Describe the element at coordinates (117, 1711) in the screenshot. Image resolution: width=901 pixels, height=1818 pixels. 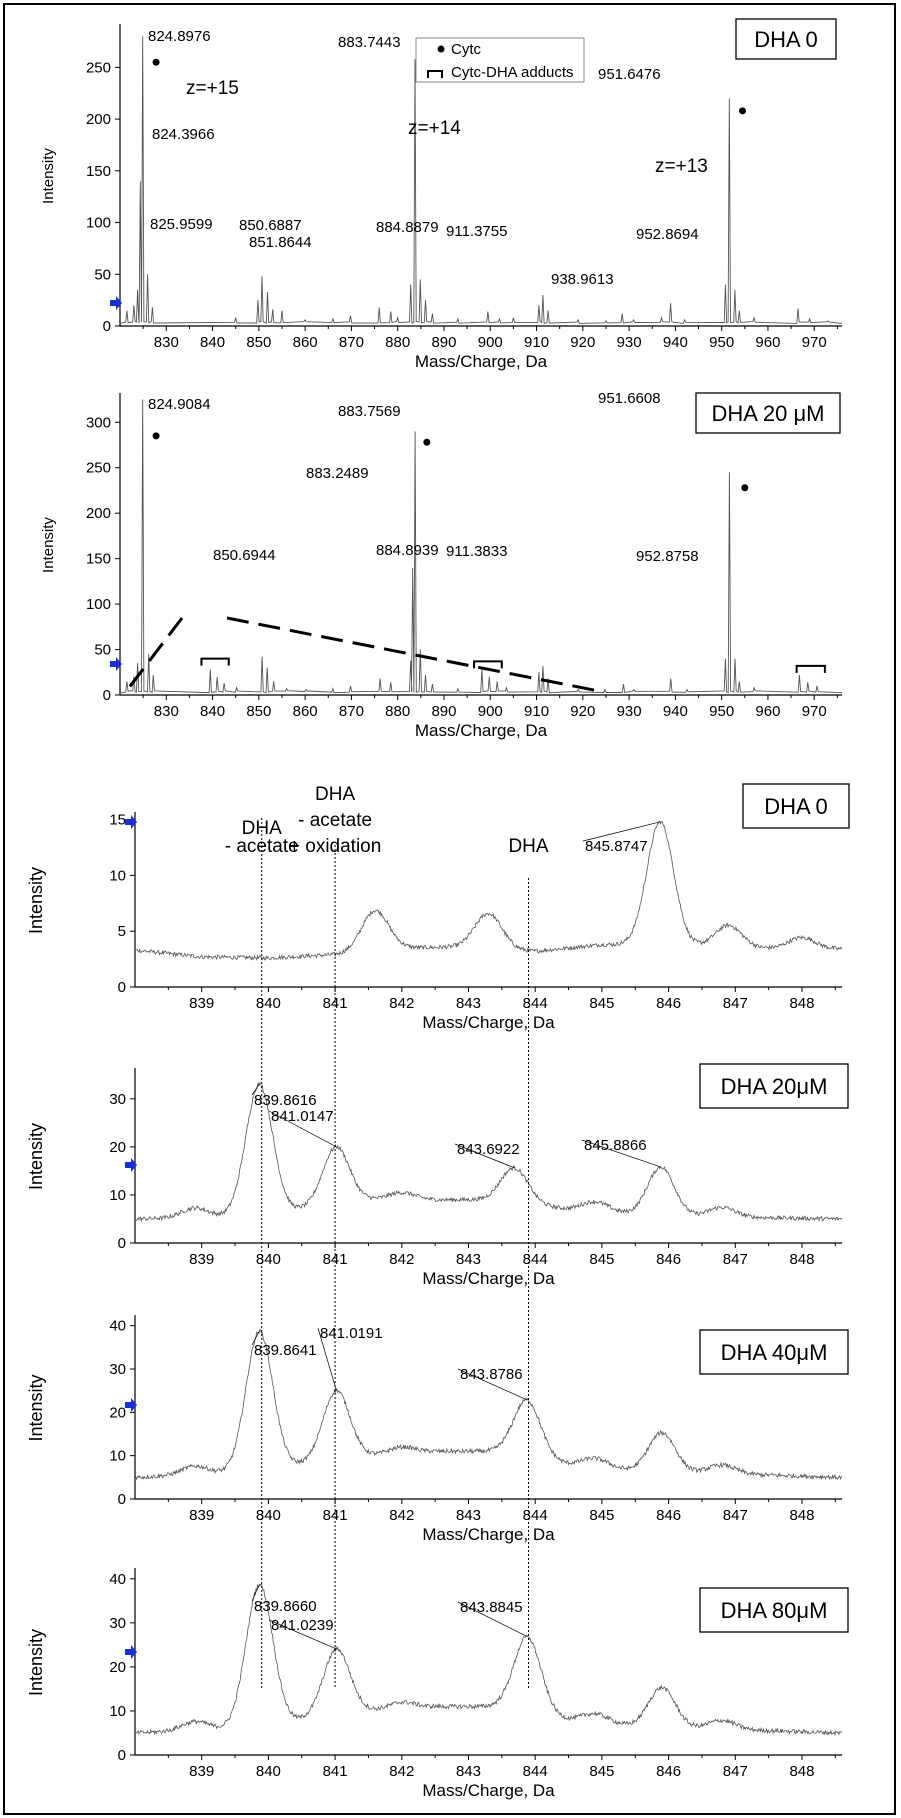
I see `y-tick-label: 10` at that location.